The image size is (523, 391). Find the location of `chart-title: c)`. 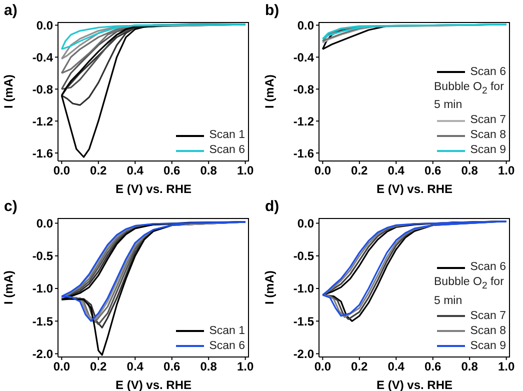

chart-title: c) is located at coordinates (11, 206).